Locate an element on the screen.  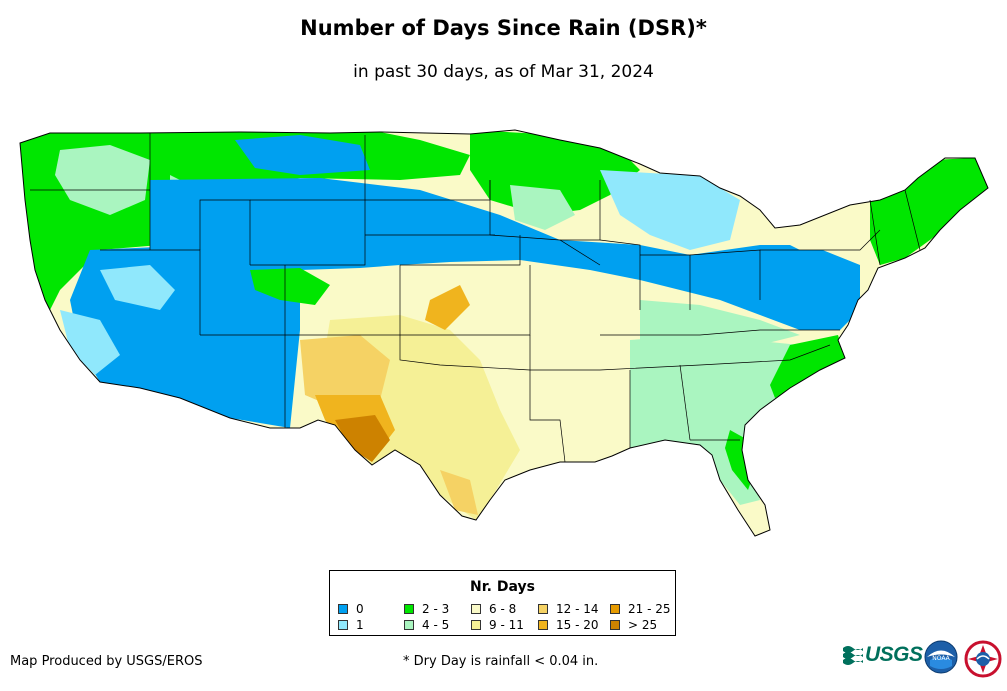
legend-item-6-8: 6 - 8 is located at coordinates (493, 609).